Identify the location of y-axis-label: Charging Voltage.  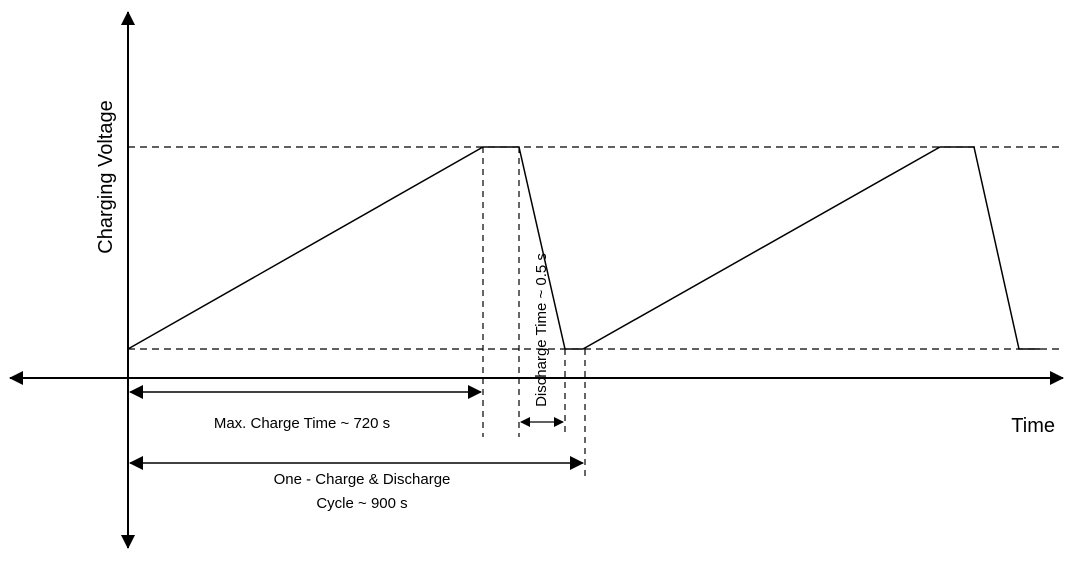
(106, 176).